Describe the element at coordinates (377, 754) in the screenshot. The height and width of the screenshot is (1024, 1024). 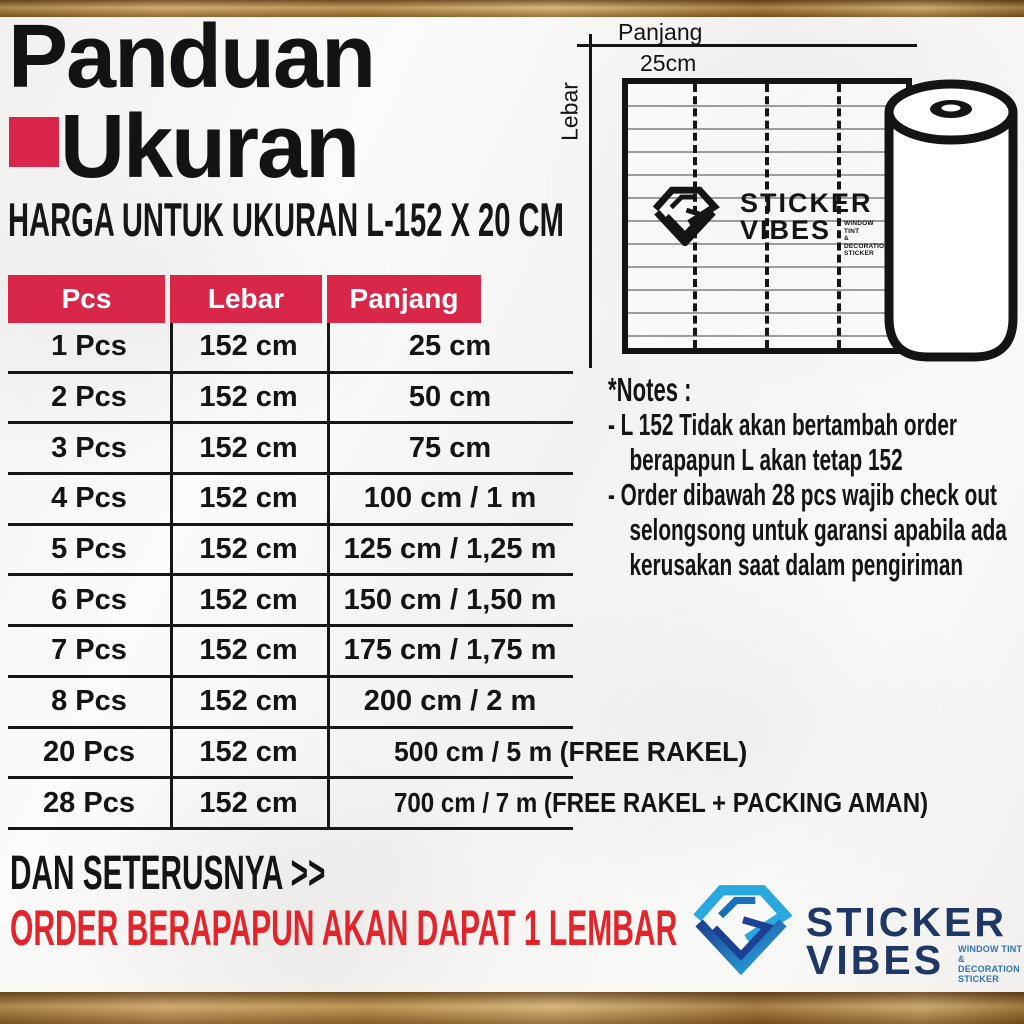
I see `table-row: 20 Pcs 152 cm 500 cm / 5 m (FREE RAKEL)` at that location.